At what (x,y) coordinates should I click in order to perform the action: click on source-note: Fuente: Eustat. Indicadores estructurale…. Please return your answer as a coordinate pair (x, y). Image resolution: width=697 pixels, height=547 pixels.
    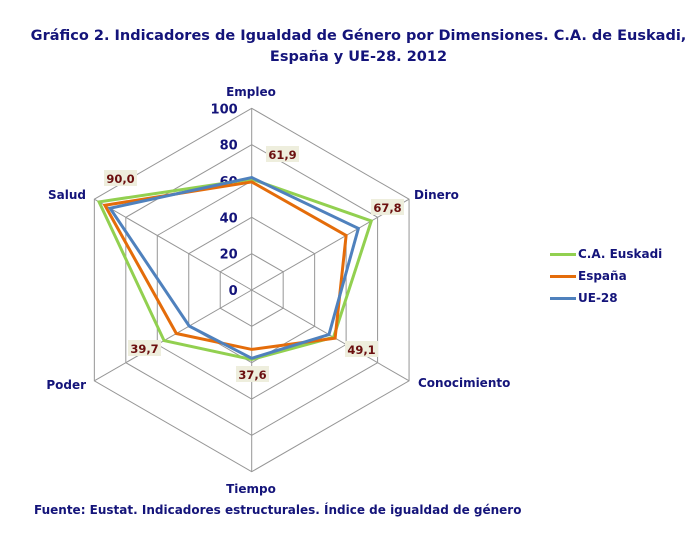
    Looking at the image, I should click on (278, 510).